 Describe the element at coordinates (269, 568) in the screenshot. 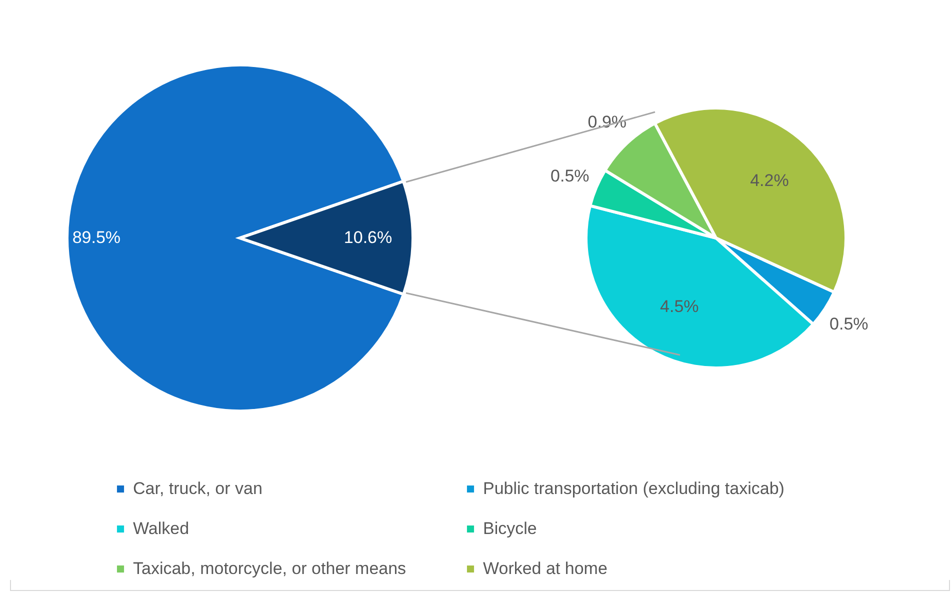

I see `legend-label: Taxicab, motorcycle, or other means` at that location.